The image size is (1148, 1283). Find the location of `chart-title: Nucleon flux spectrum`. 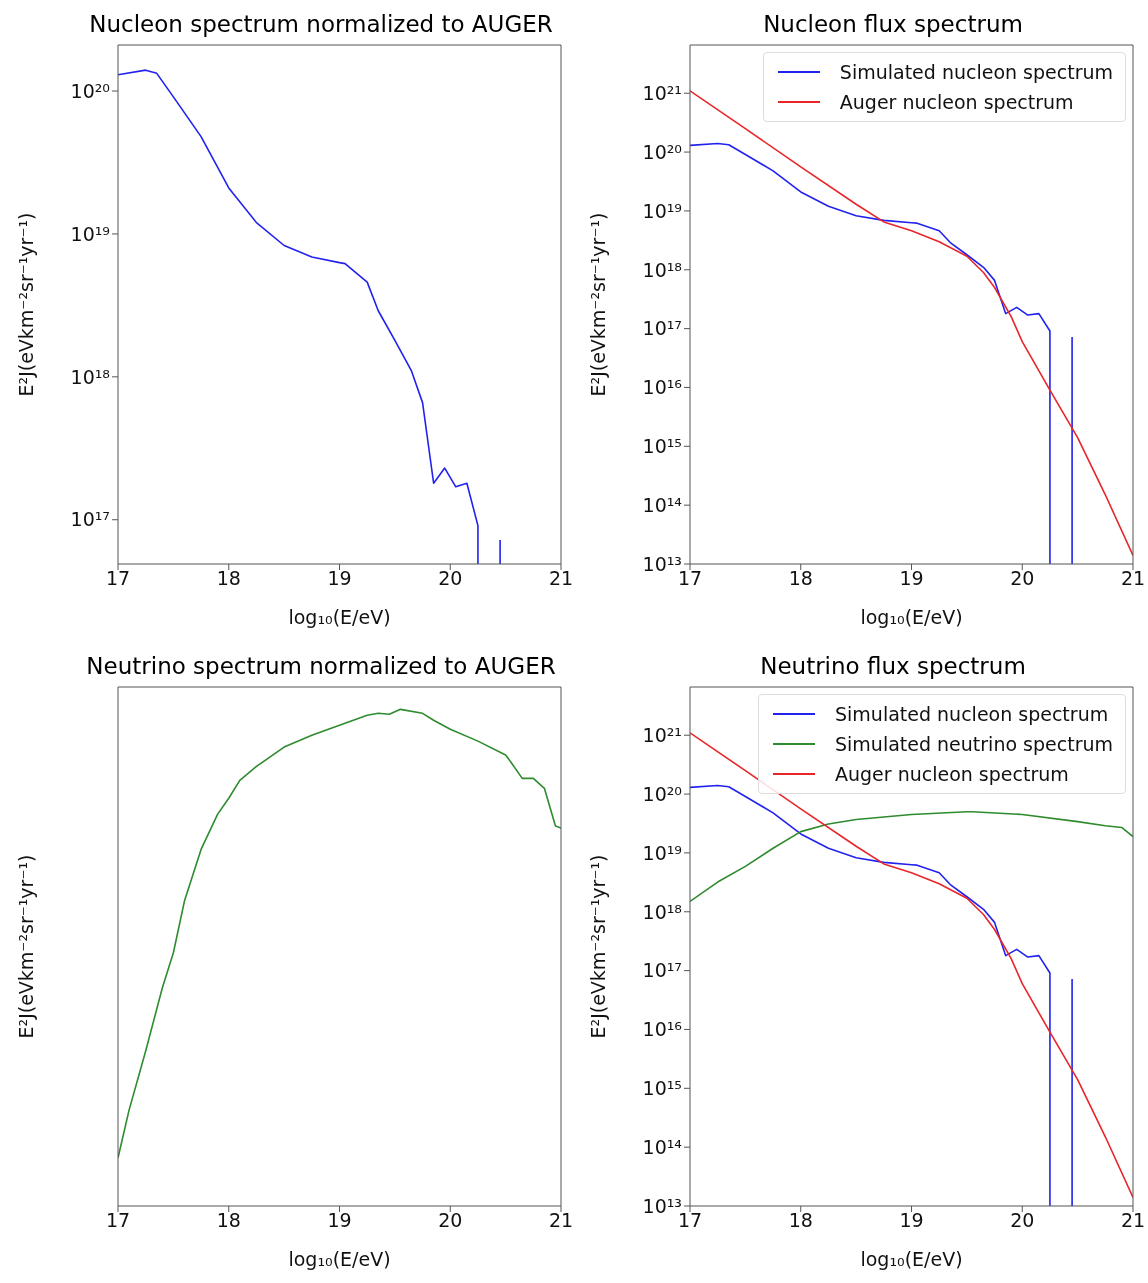

chart-title: Nucleon flux spectrum is located at coordinates (893, 24).